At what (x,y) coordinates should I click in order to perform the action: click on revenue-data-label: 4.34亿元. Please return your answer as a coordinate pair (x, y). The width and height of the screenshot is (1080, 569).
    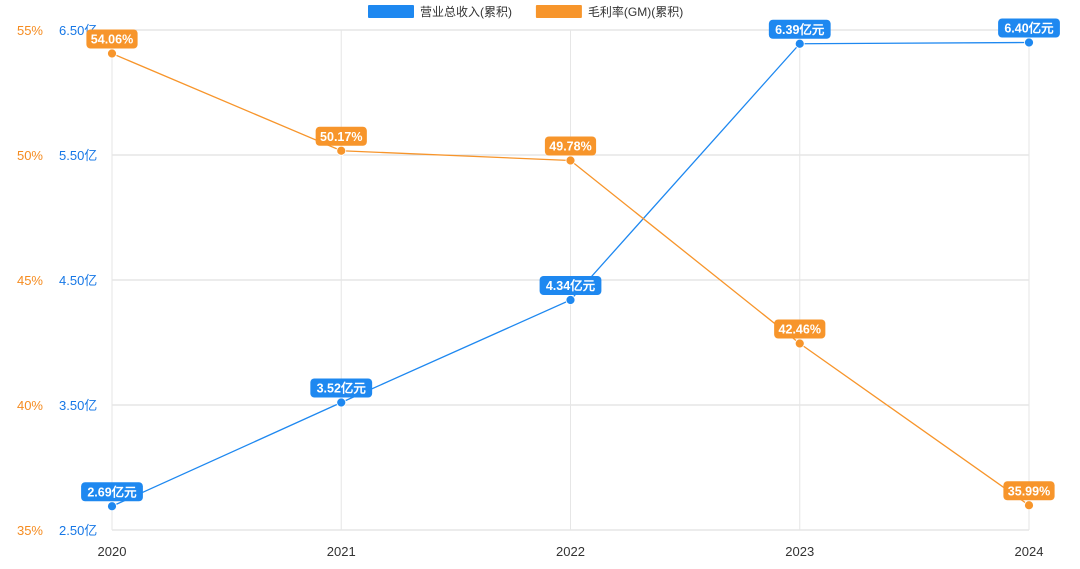
    Looking at the image, I should click on (570, 285).